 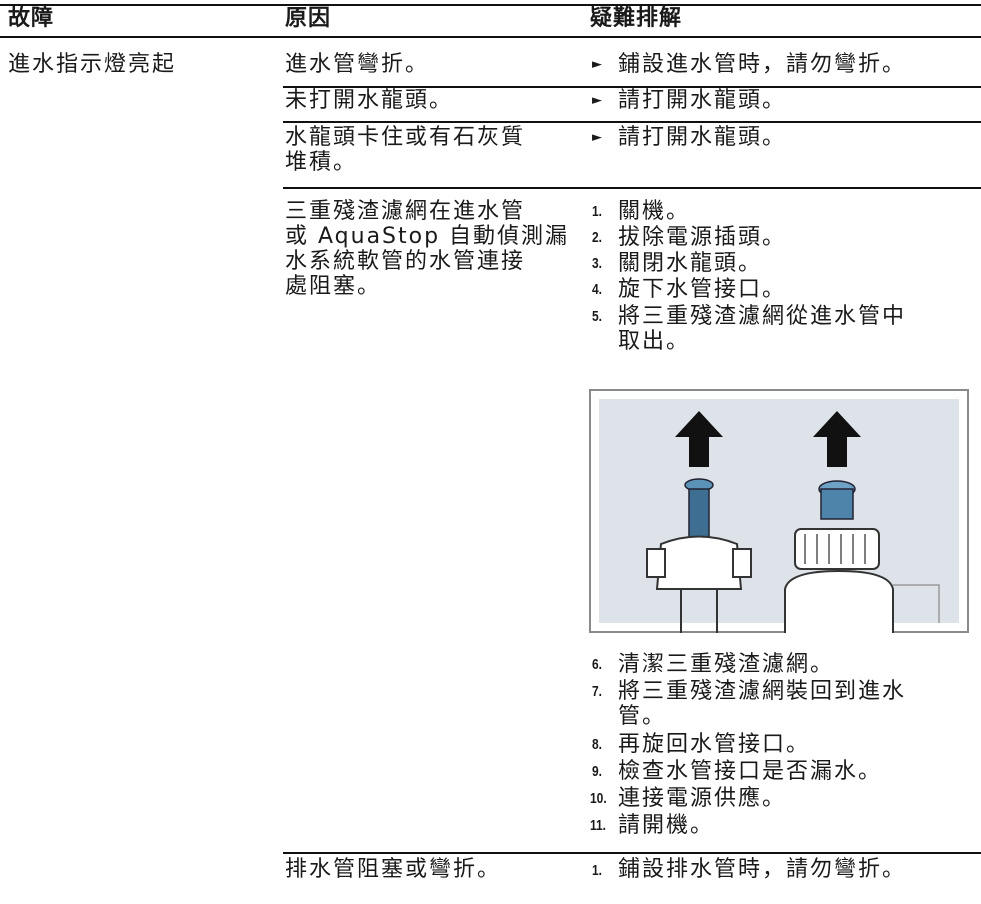 I want to click on fault: 進水指示燈亮起, so click(x=92, y=64).